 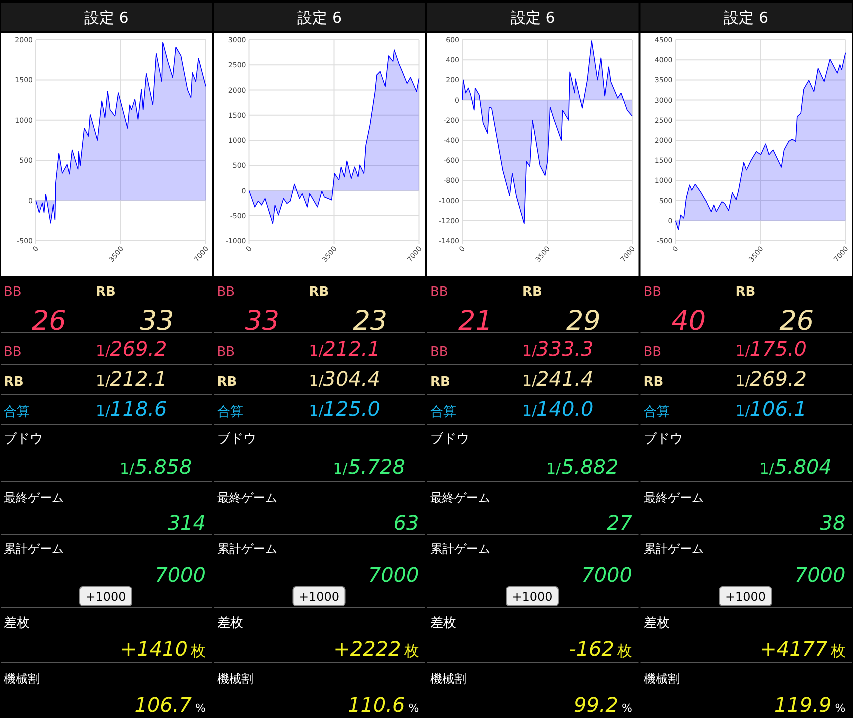 What do you see at coordinates (833, 523) in the screenshot?
I see `text: 38` at bounding box center [833, 523].